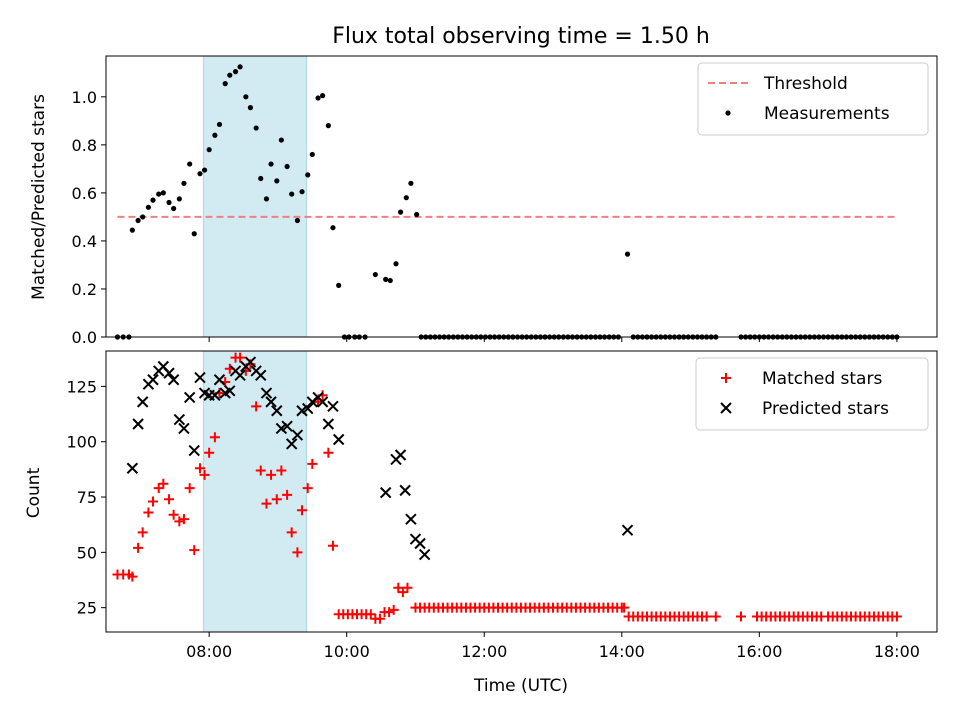 The width and height of the screenshot is (960, 720). What do you see at coordinates (759, 651) in the screenshot?
I see `x-tick-label: 16:00` at bounding box center [759, 651].